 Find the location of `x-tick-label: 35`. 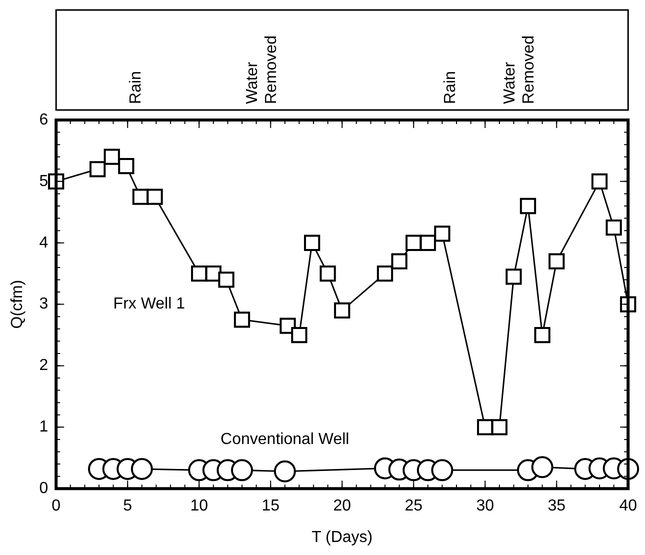

x-tick-label: 35 is located at coordinates (557, 506).